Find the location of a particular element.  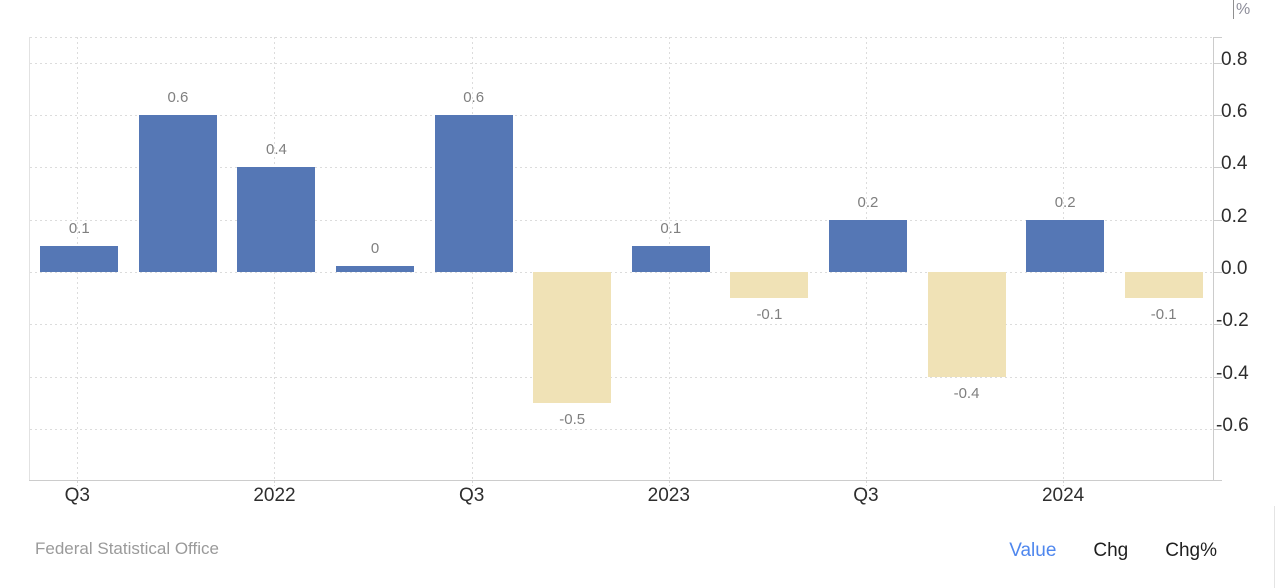

bar-value-label: -0.4 is located at coordinates (966, 393).